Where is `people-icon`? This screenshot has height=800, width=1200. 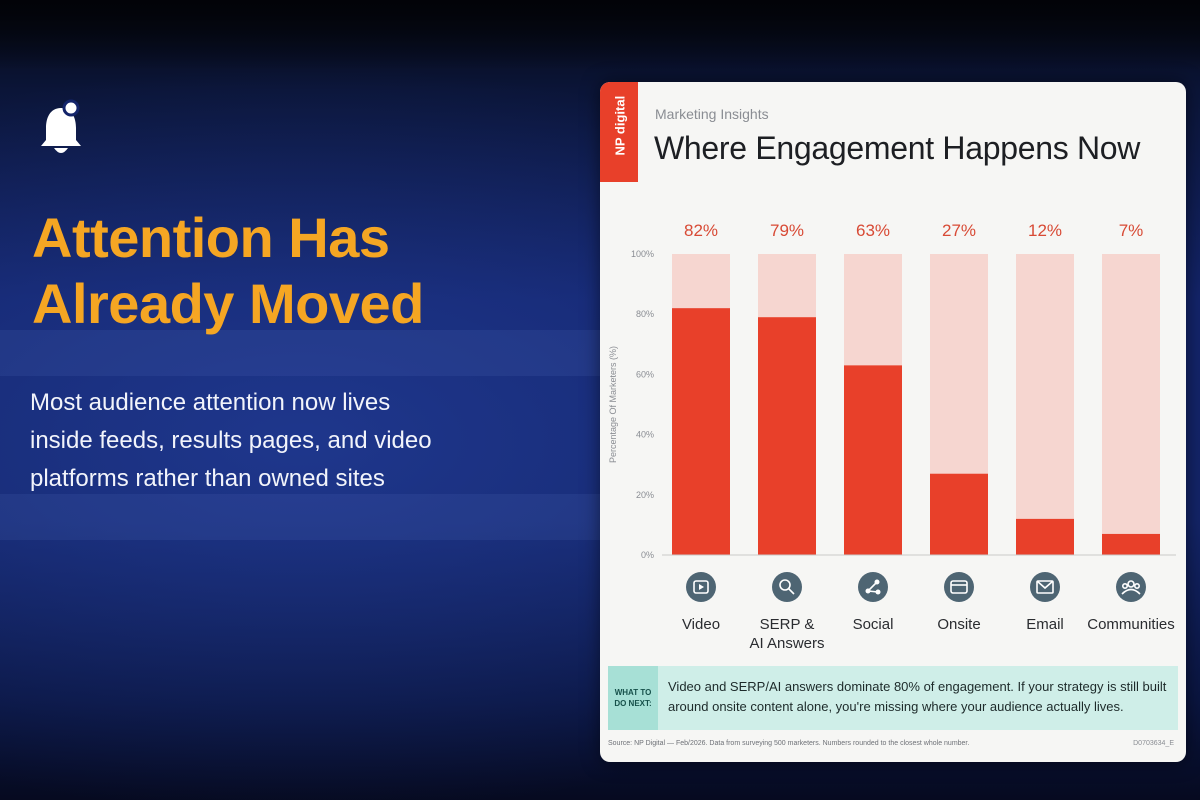 people-icon is located at coordinates (1131, 587).